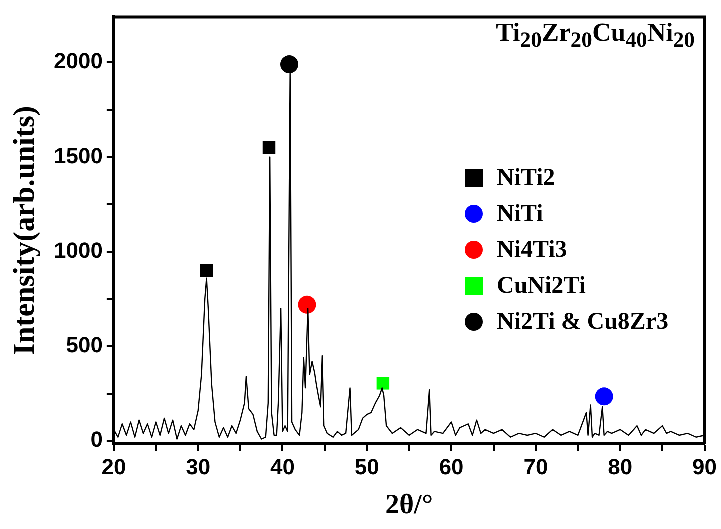 The width and height of the screenshot is (721, 529). I want to click on y-tick-label: 1500, so click(78, 155).